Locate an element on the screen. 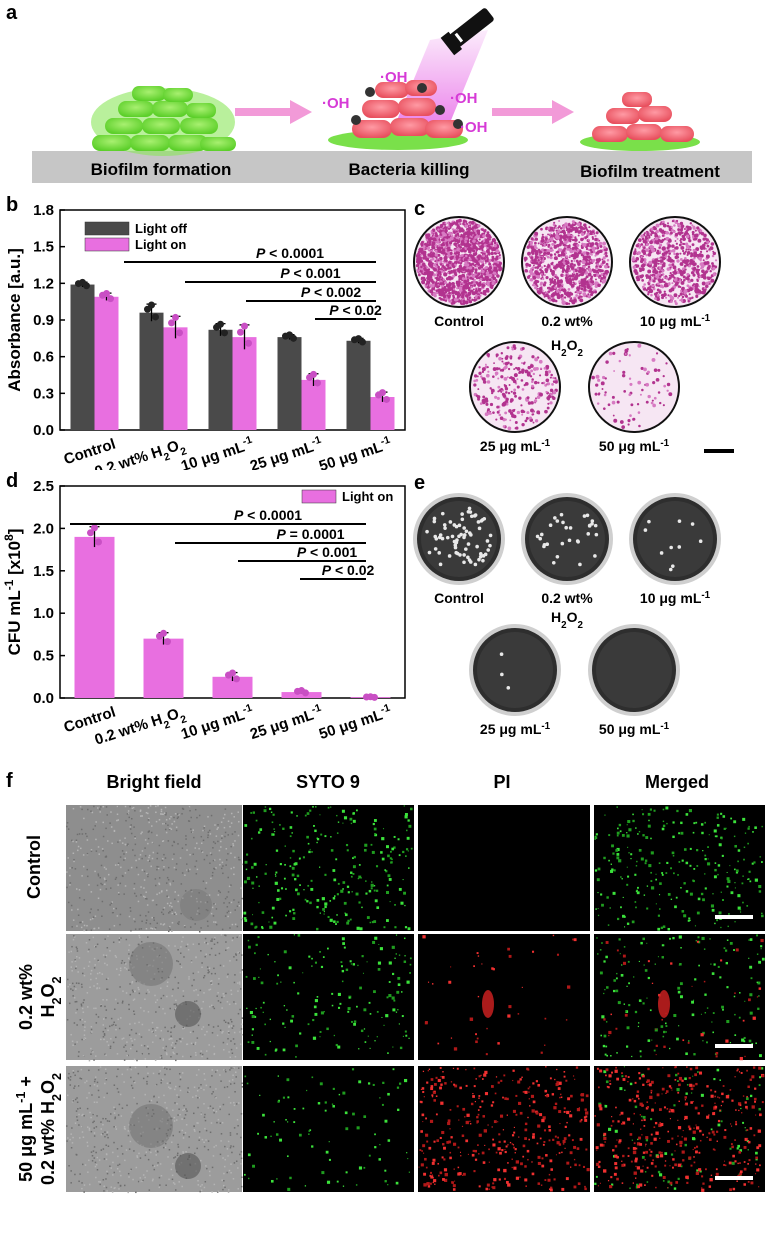  y-tick-label: 1.5 is located at coordinates (43, 571).